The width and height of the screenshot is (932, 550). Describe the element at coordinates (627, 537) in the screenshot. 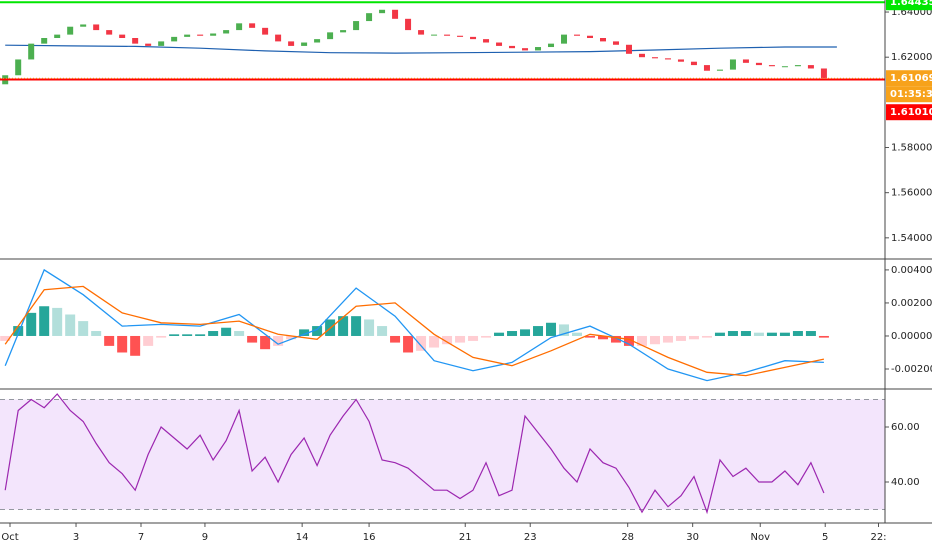

I see `x-tick-label: 28` at that location.